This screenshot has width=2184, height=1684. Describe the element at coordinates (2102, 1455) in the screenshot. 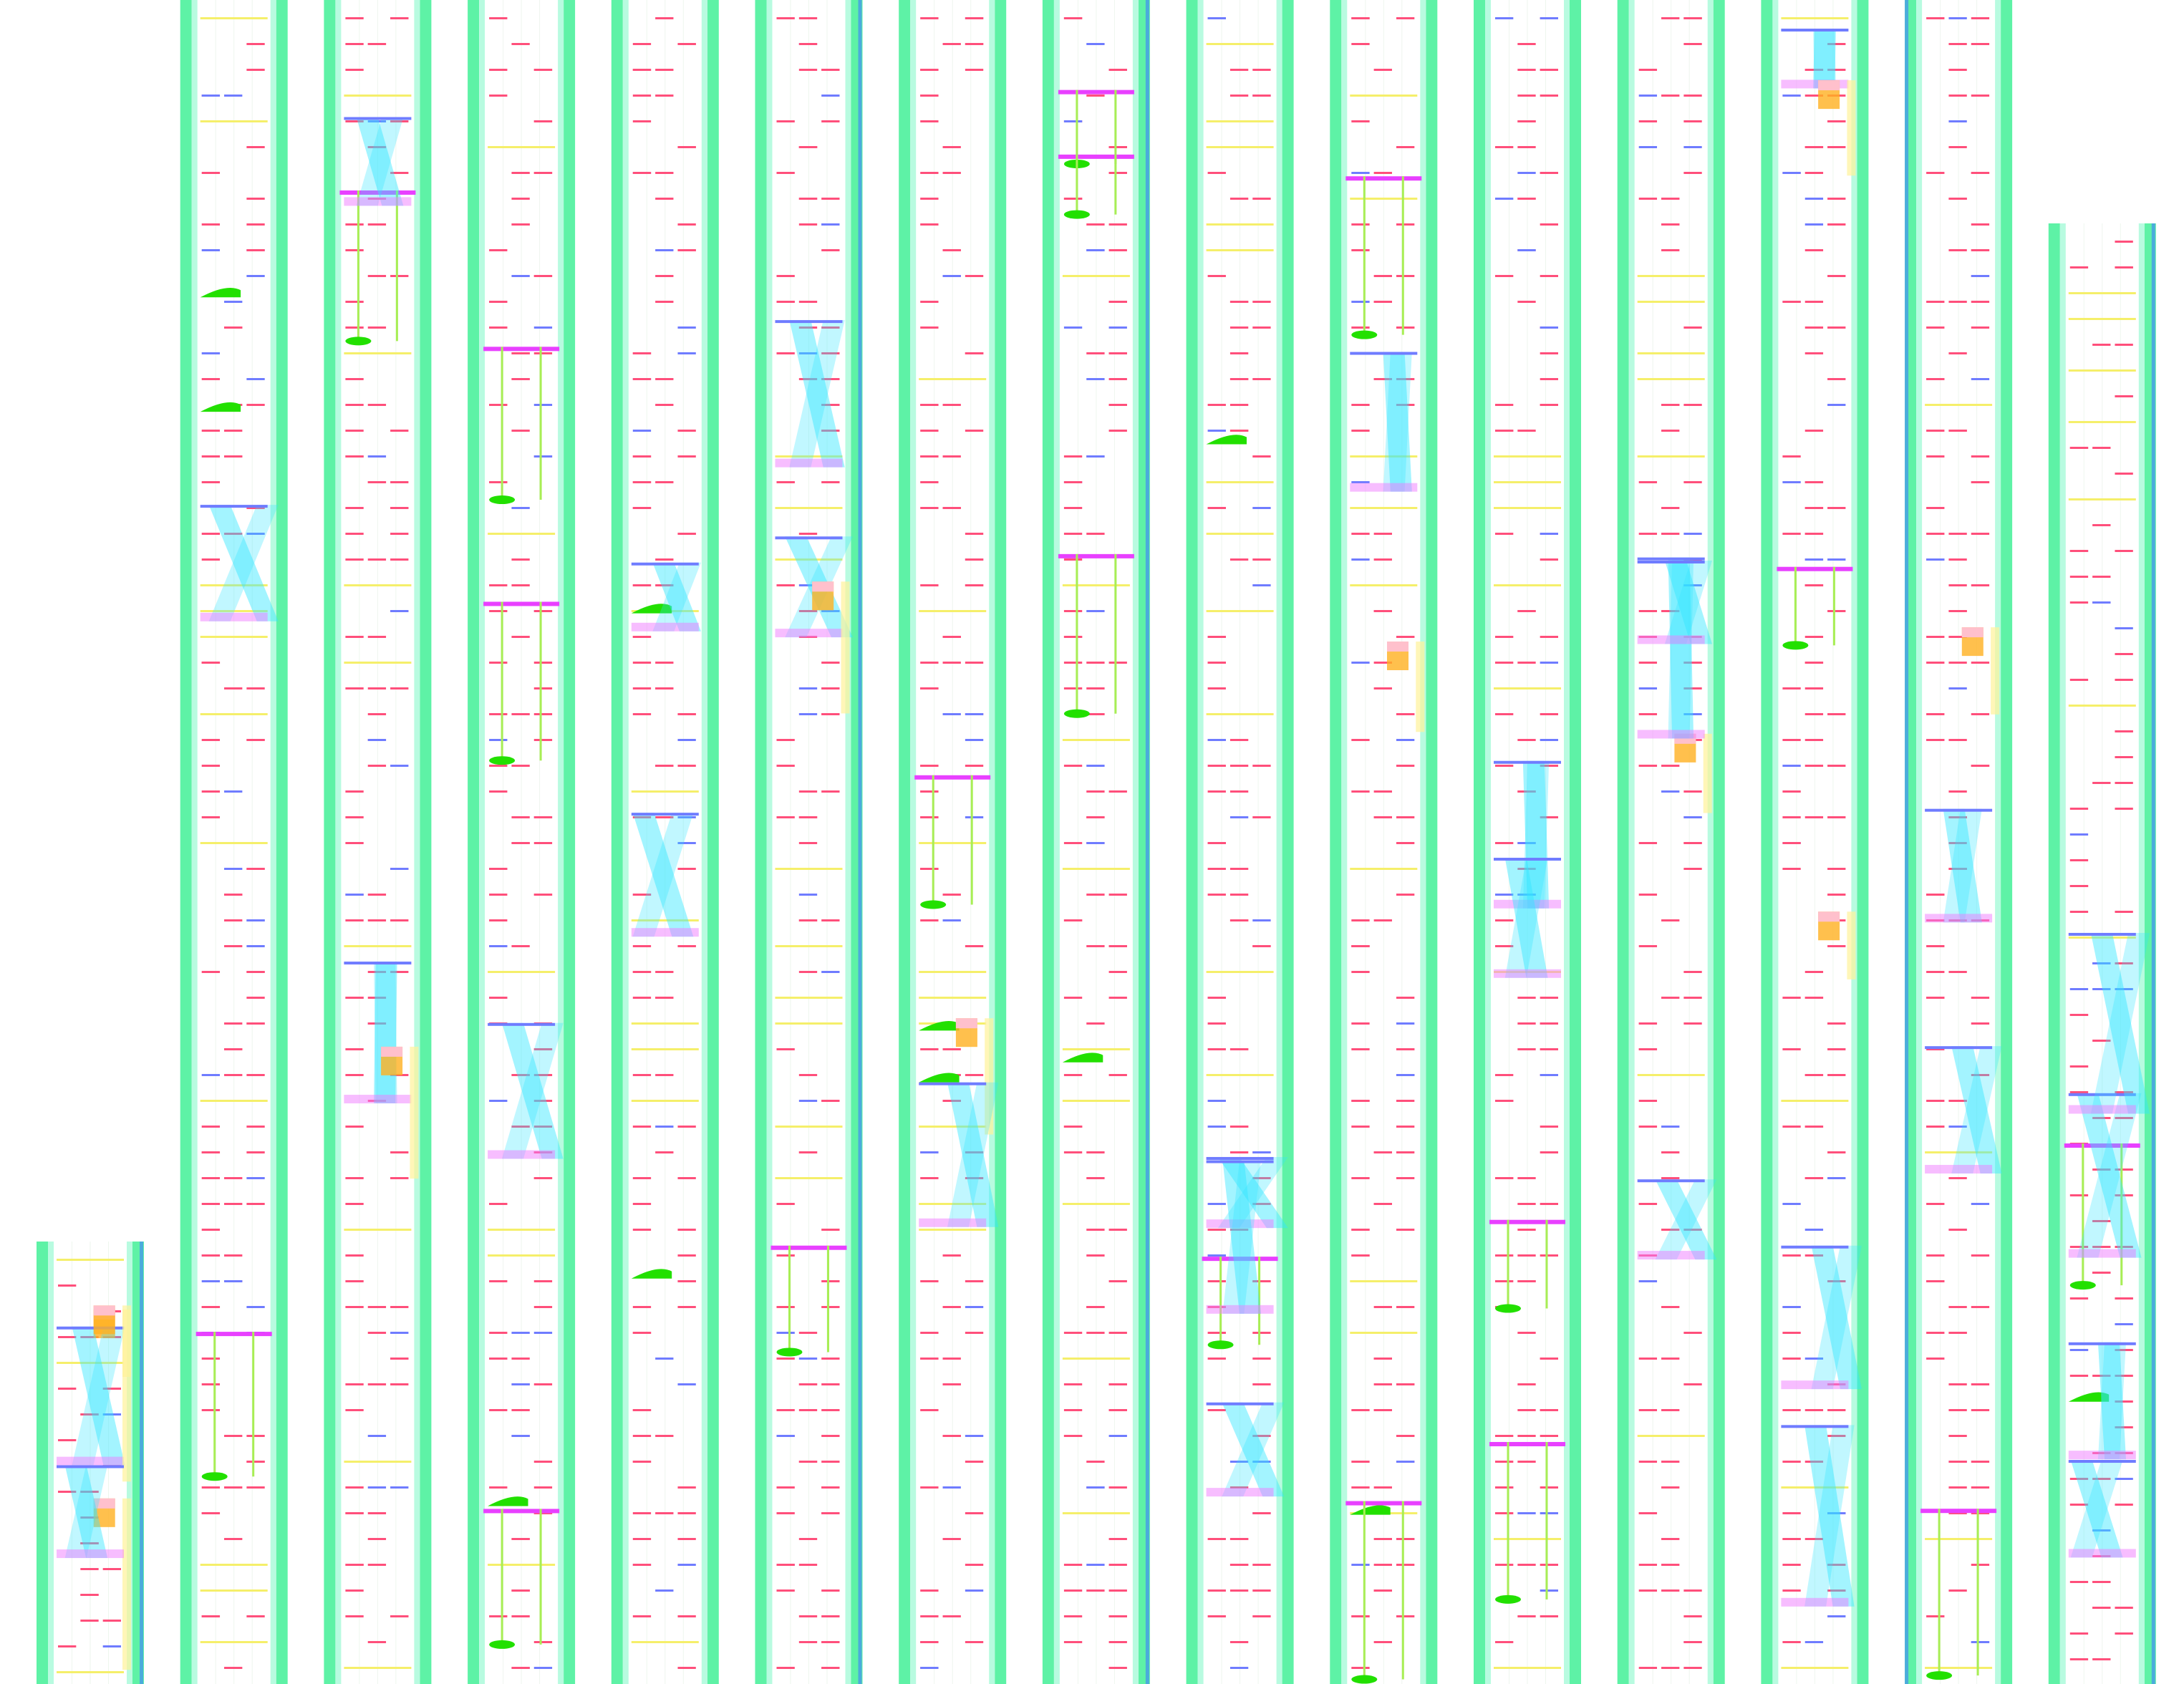

I see `ribbon-base` at that location.